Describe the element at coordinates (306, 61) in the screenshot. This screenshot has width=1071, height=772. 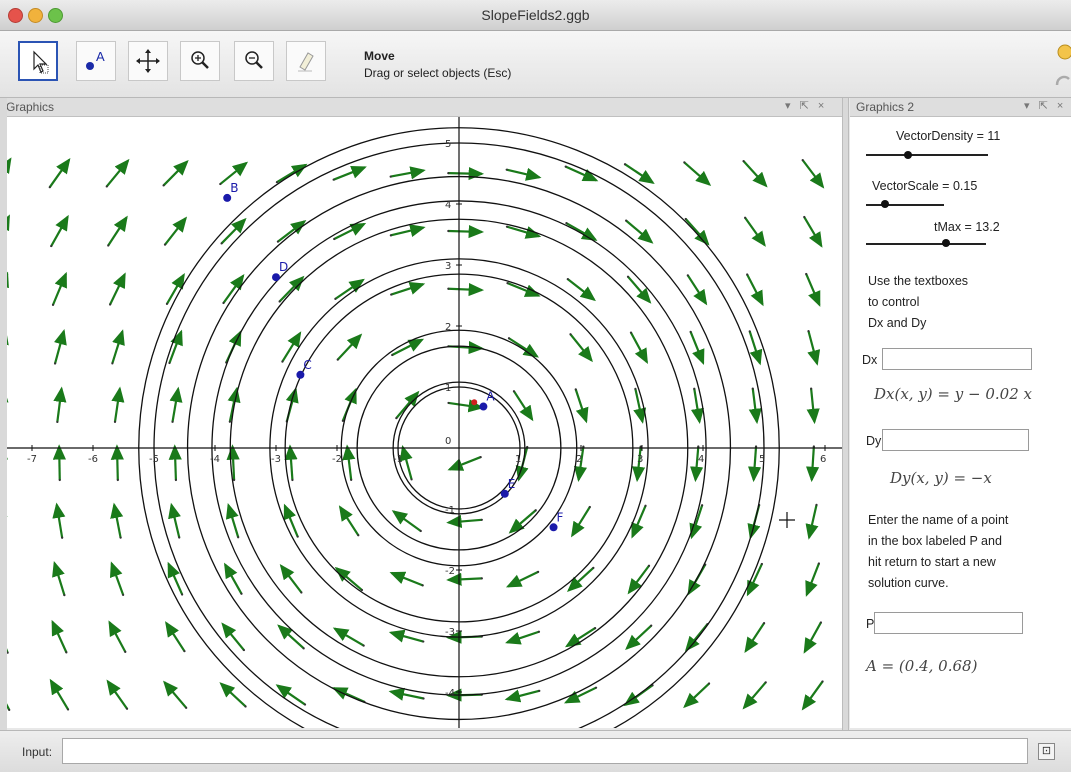
I see `eraser-button` at that location.